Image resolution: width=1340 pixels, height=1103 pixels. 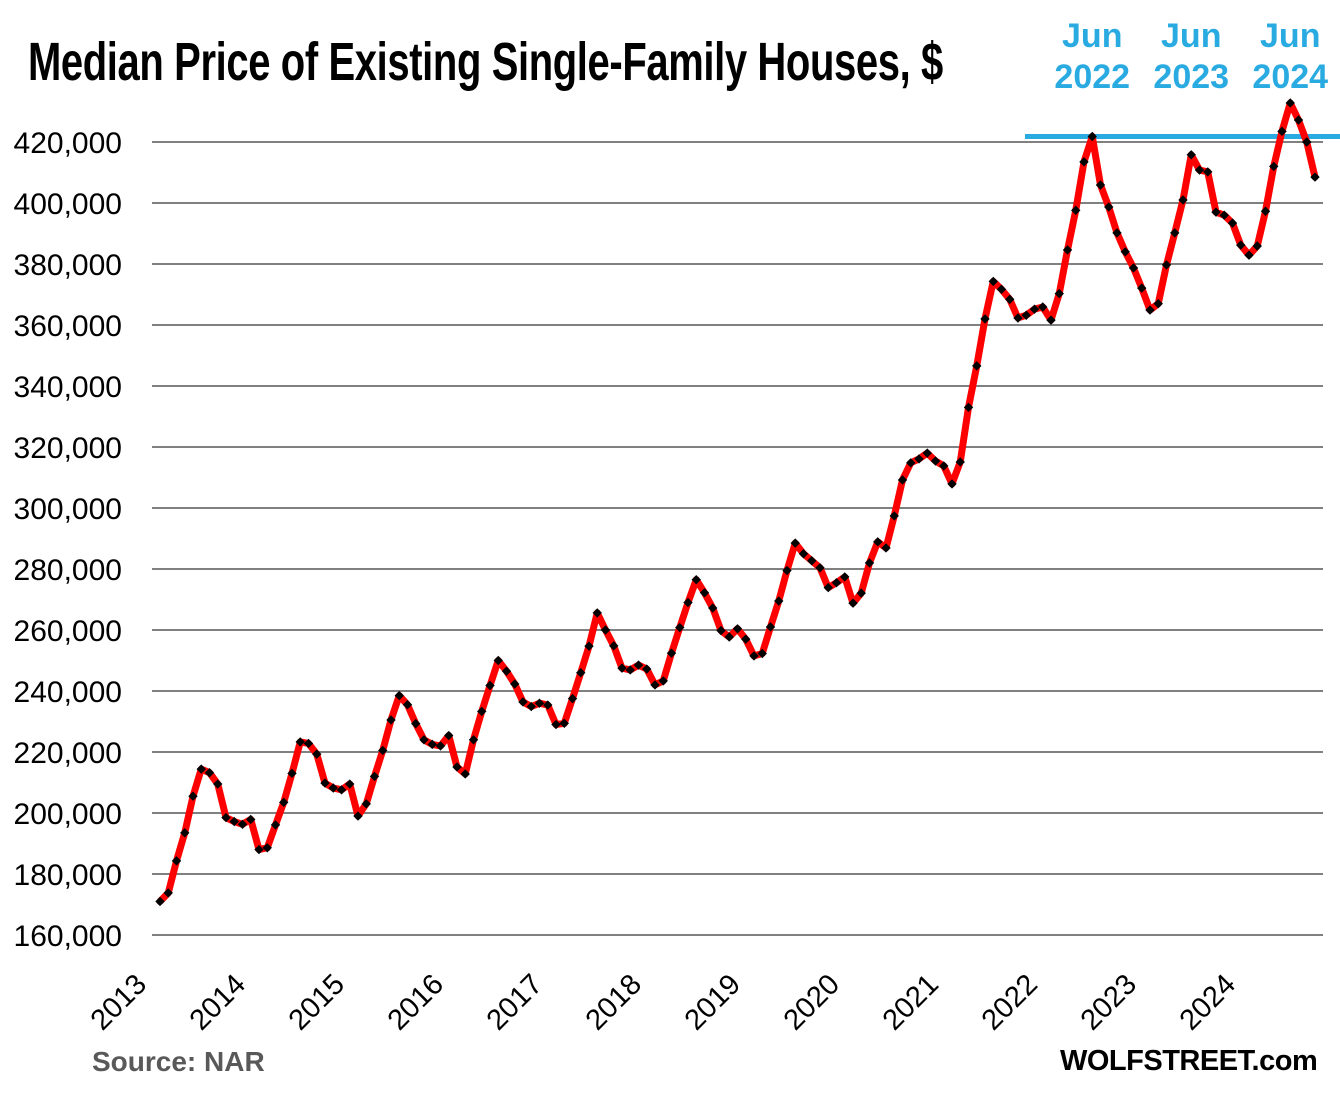 I want to click on source-note: Source: NAR, so click(x=178, y=1061).